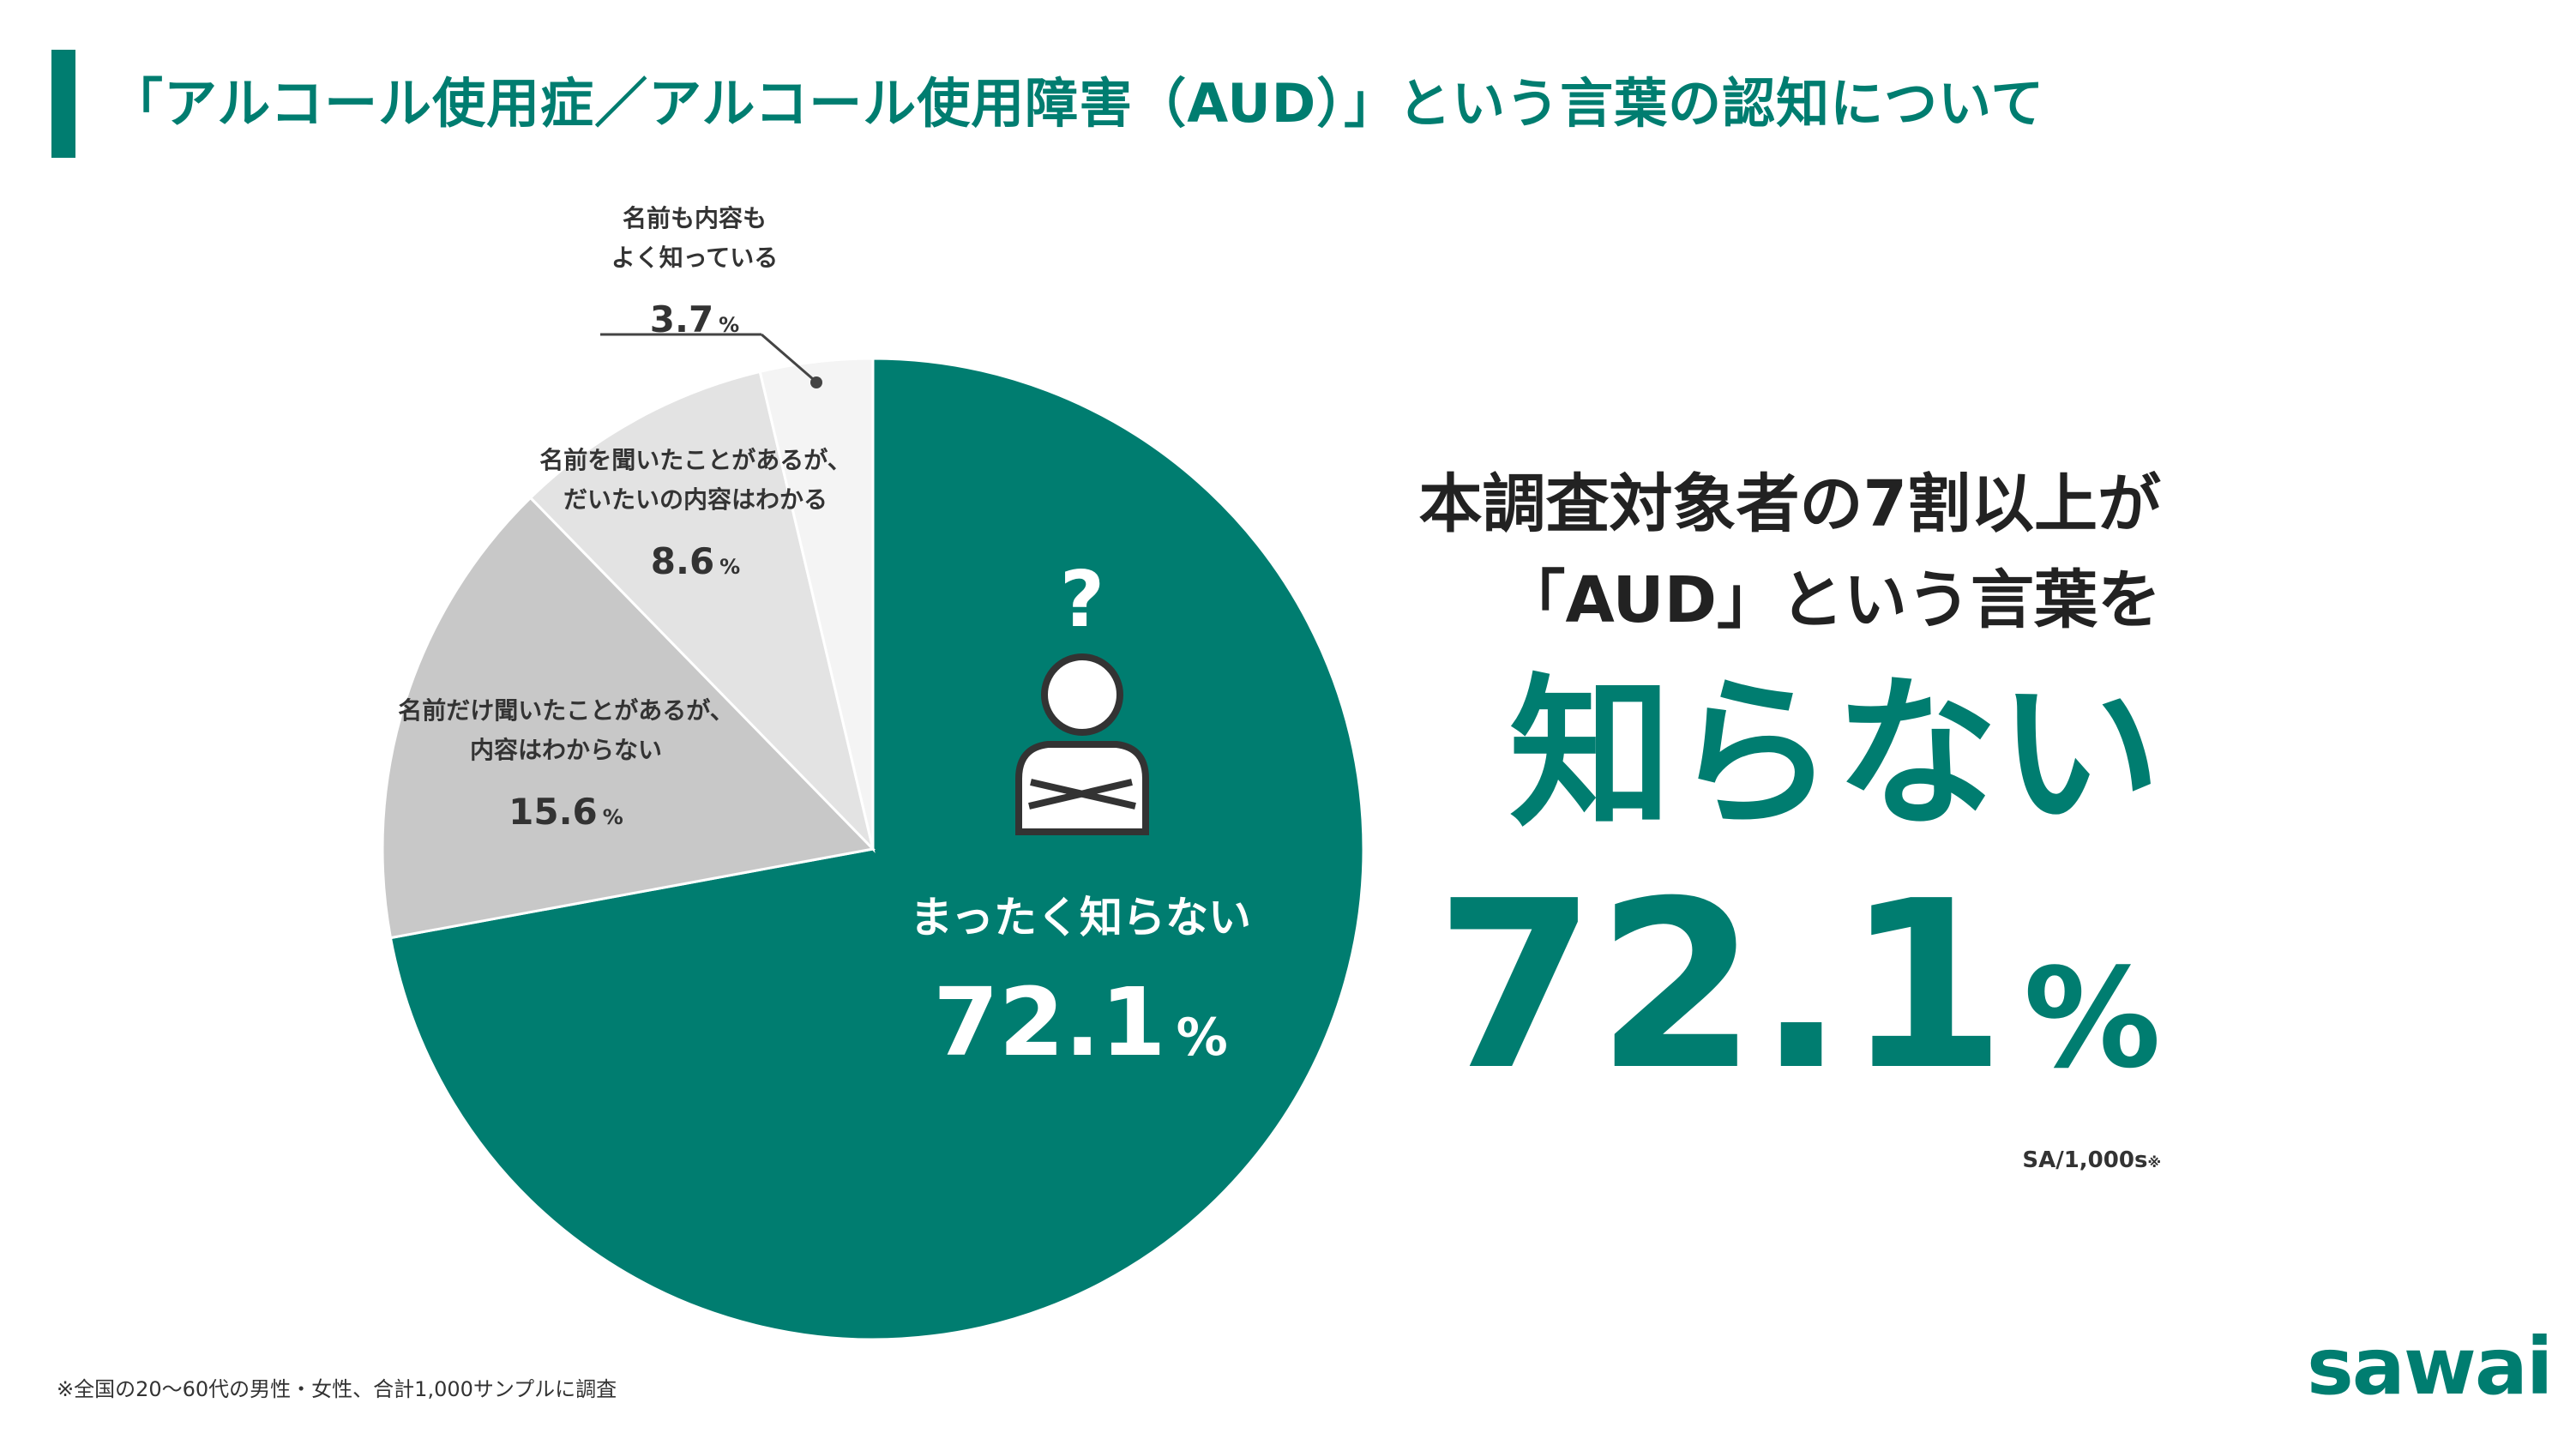  Describe the element at coordinates (1790, 504) in the screenshot. I see `headline-line1: 本調査対象者の7割以上が` at that location.